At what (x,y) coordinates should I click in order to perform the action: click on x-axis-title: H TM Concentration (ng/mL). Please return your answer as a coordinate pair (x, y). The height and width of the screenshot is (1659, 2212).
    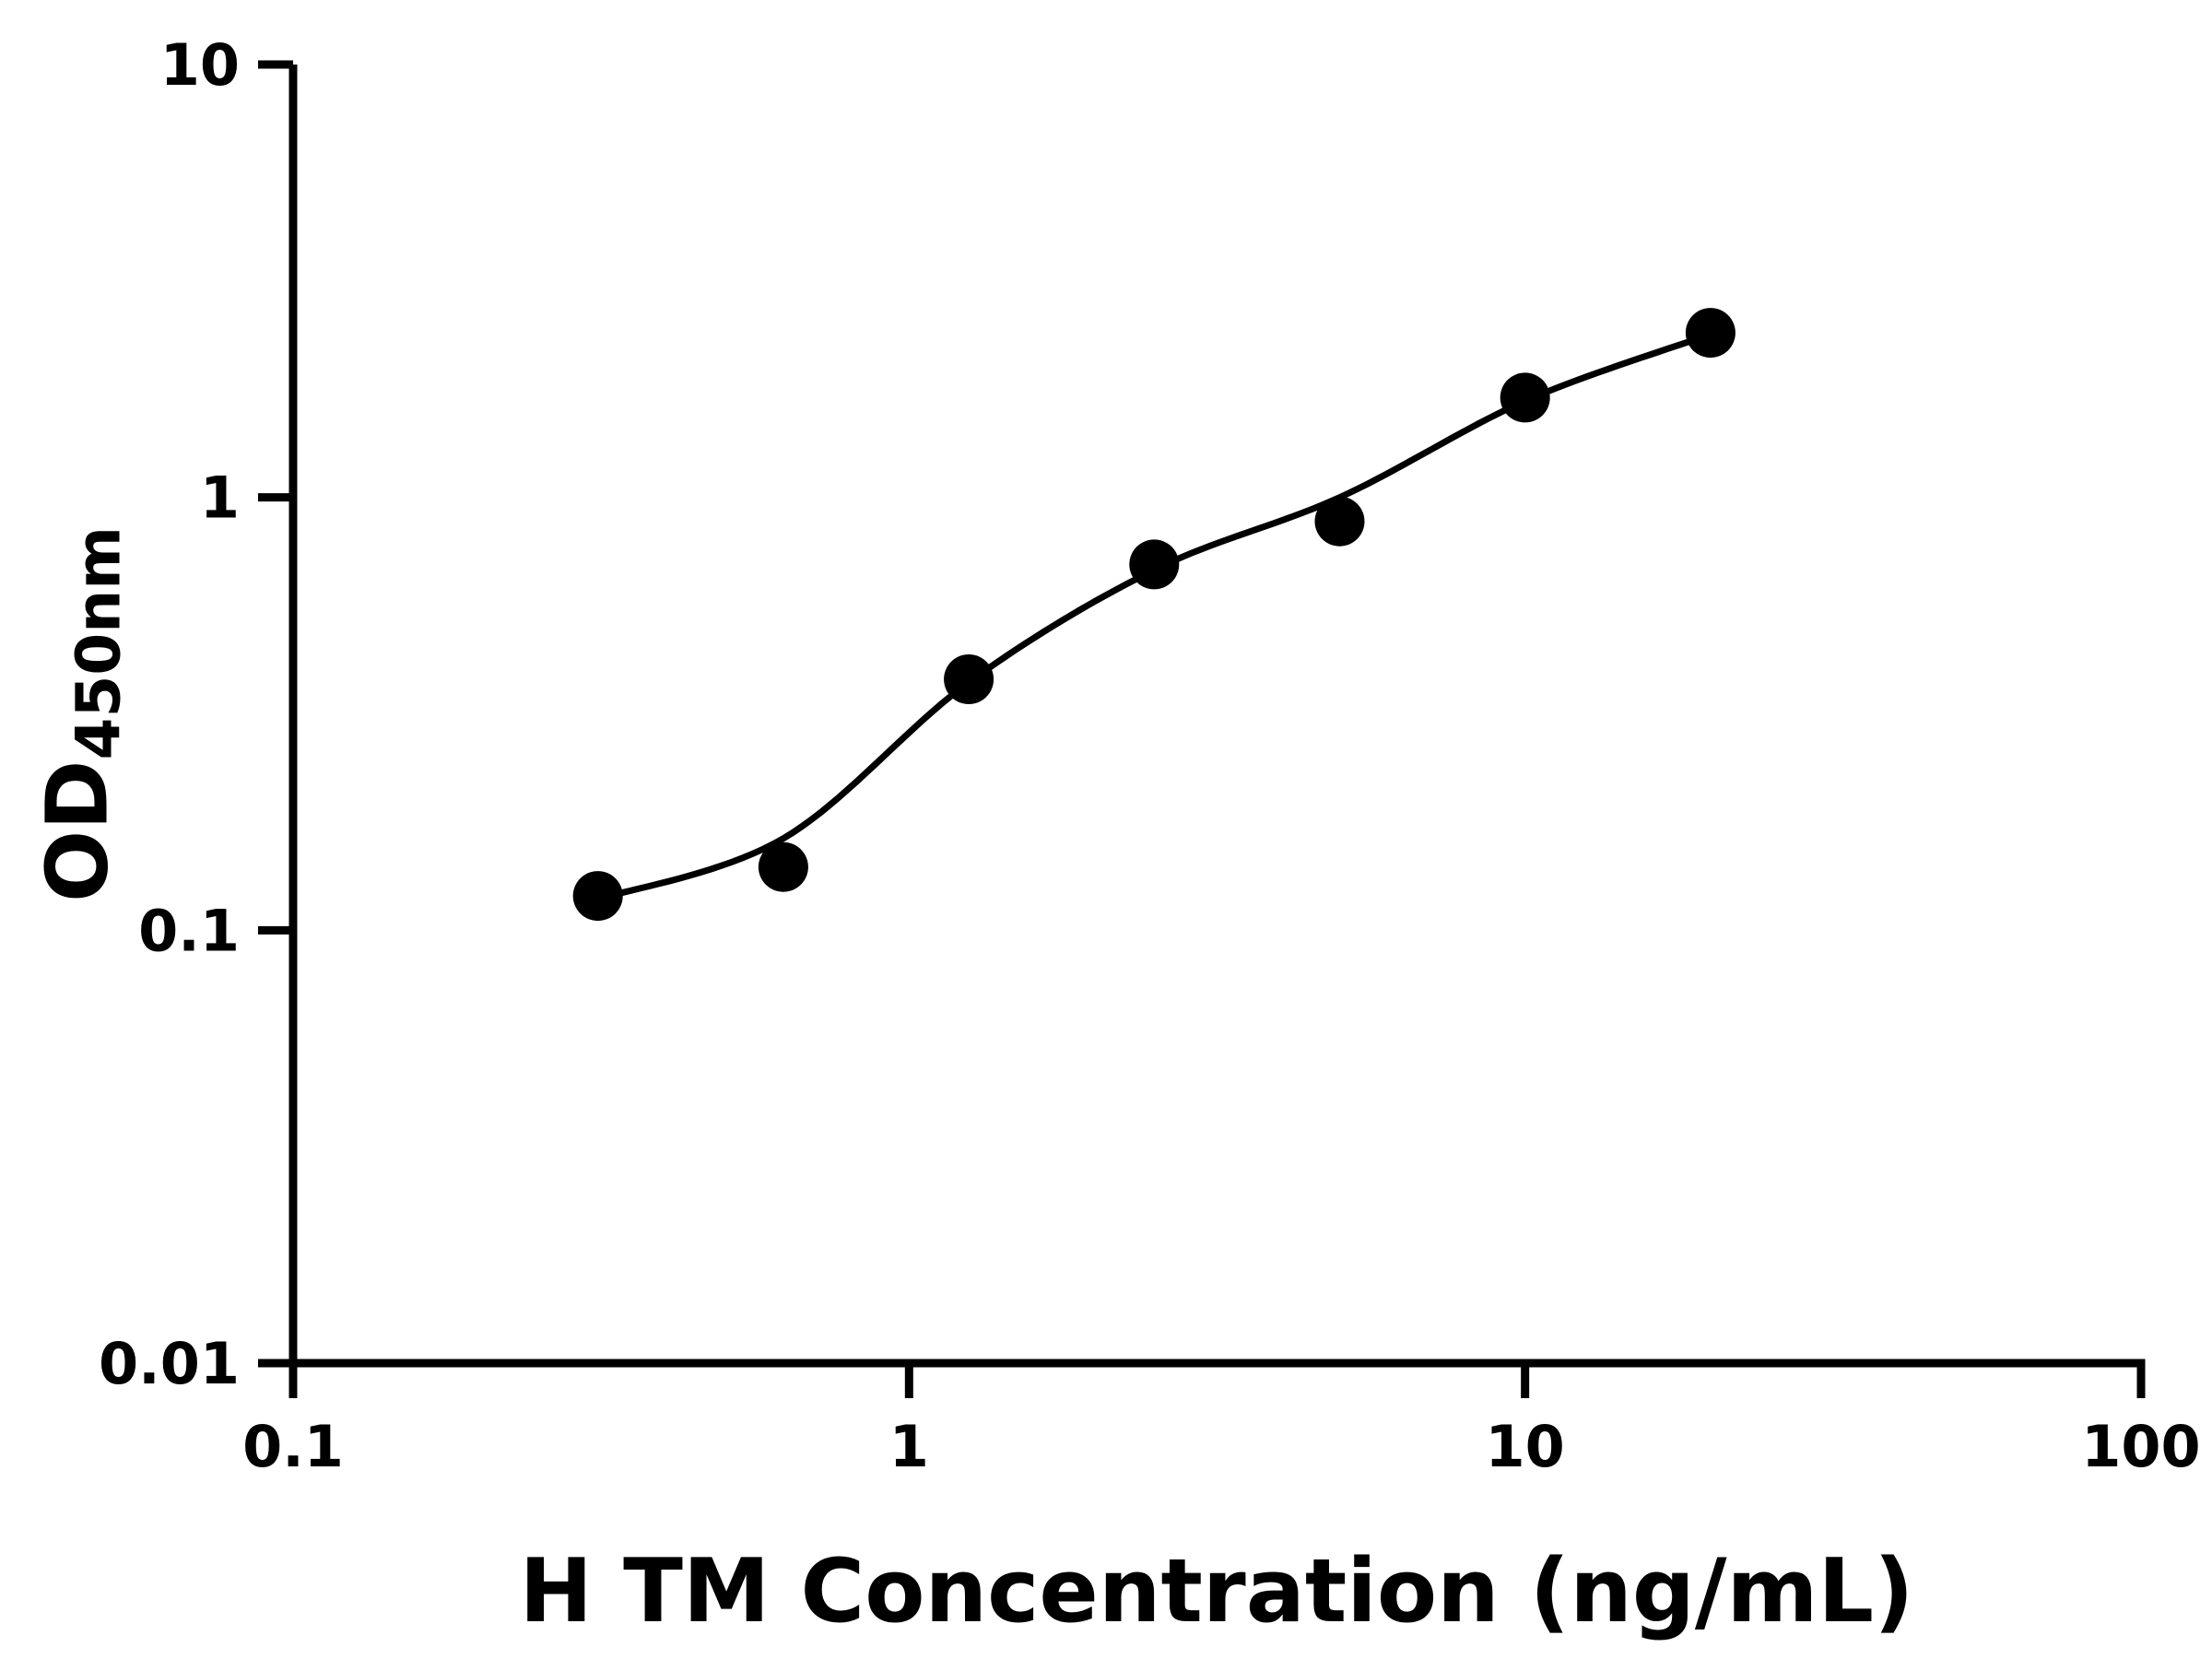
    Looking at the image, I should click on (1216, 1591).